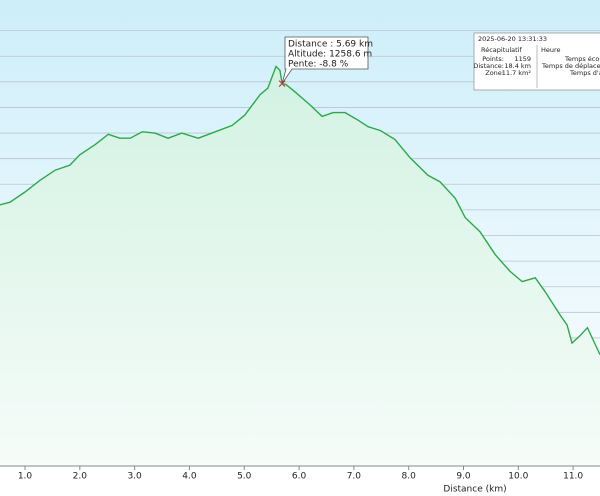  I want to click on info-time-title: Heure, so click(551, 50).